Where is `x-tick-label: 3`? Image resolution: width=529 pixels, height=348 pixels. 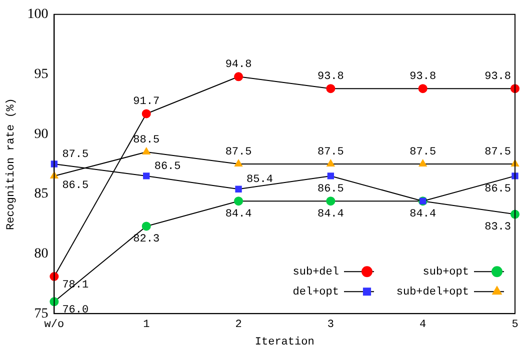
x-tick-label: 3 is located at coordinates (330, 325).